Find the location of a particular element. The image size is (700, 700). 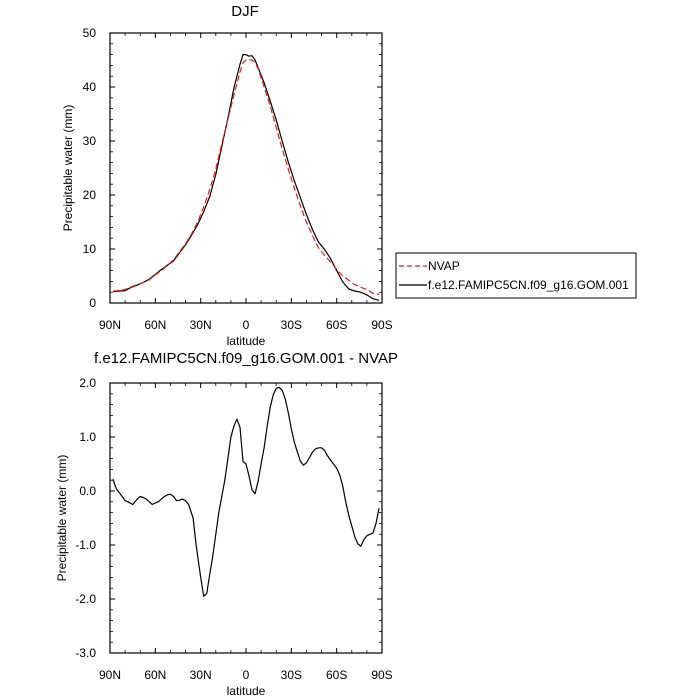

bottom-x-tick-label: 90N is located at coordinates (110, 675).